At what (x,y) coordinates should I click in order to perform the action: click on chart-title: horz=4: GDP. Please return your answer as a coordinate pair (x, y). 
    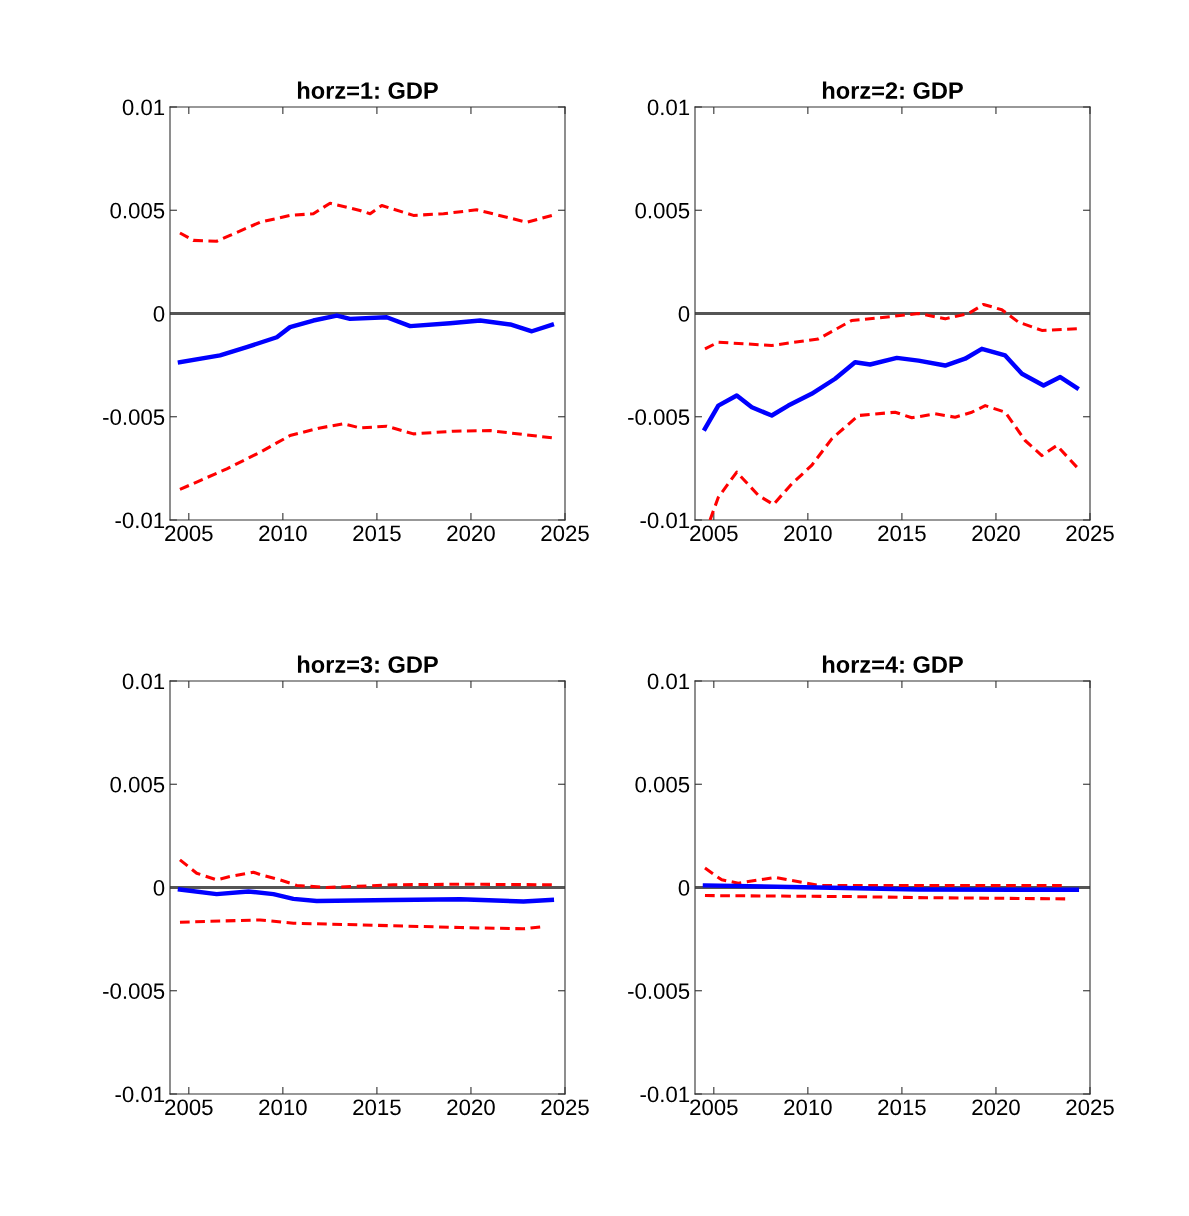
    Looking at the image, I should click on (892, 664).